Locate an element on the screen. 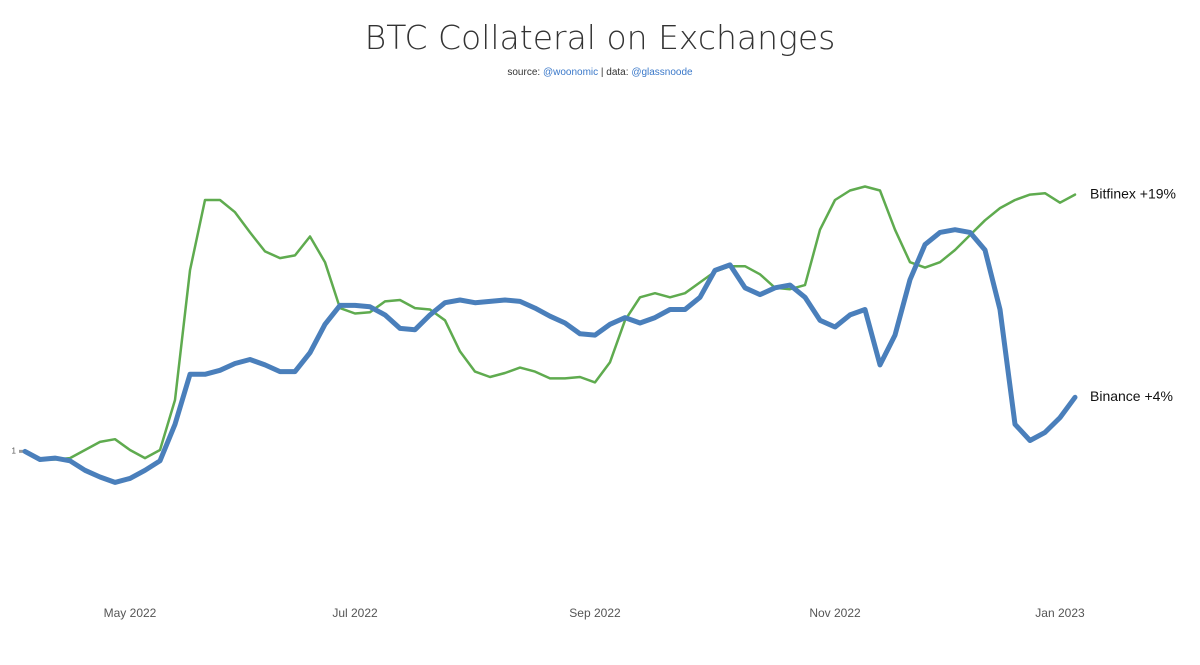 Image resolution: width=1200 pixels, height=665 pixels. x-tick-label: Nov 2022 is located at coordinates (835, 613).